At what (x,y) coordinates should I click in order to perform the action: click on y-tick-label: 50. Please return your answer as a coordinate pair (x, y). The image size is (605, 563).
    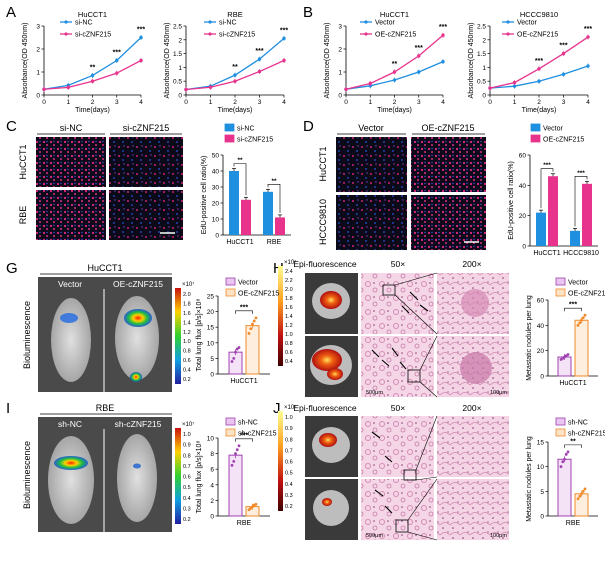
    Looking at the image, I should click on (216, 156).